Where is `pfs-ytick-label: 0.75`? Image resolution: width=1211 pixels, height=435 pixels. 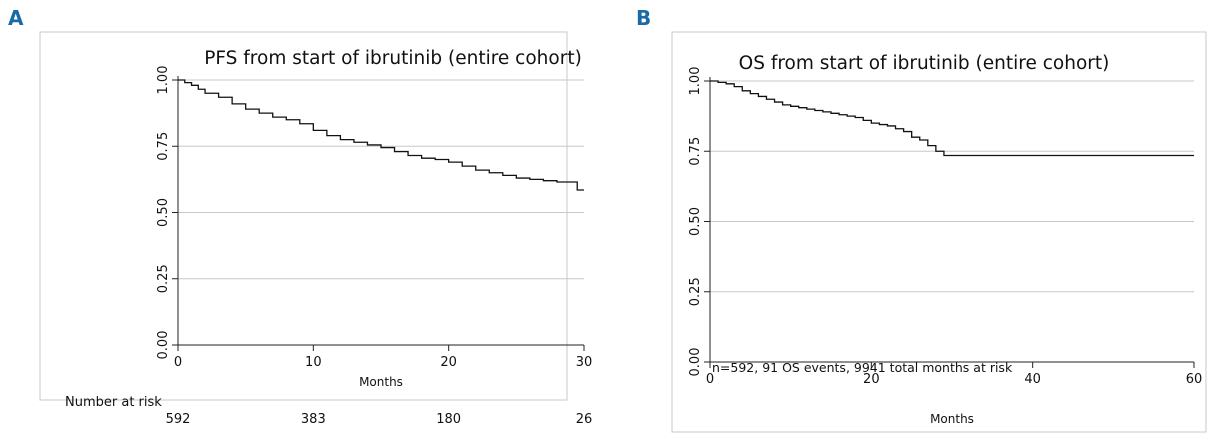
pfs-ytick-label: 0.75 is located at coordinates (163, 146).